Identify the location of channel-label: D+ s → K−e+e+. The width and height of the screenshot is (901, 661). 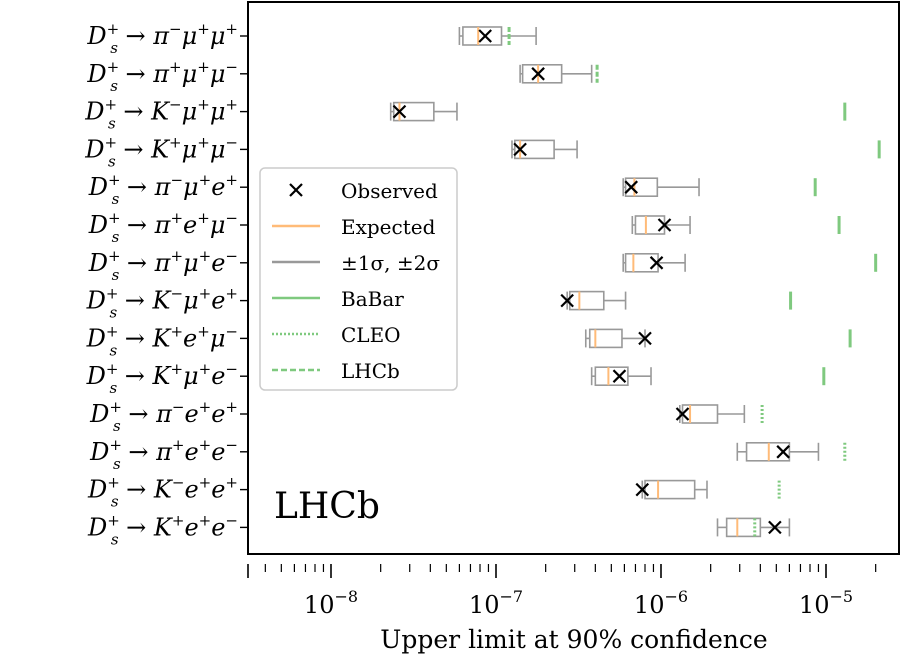
(162, 492).